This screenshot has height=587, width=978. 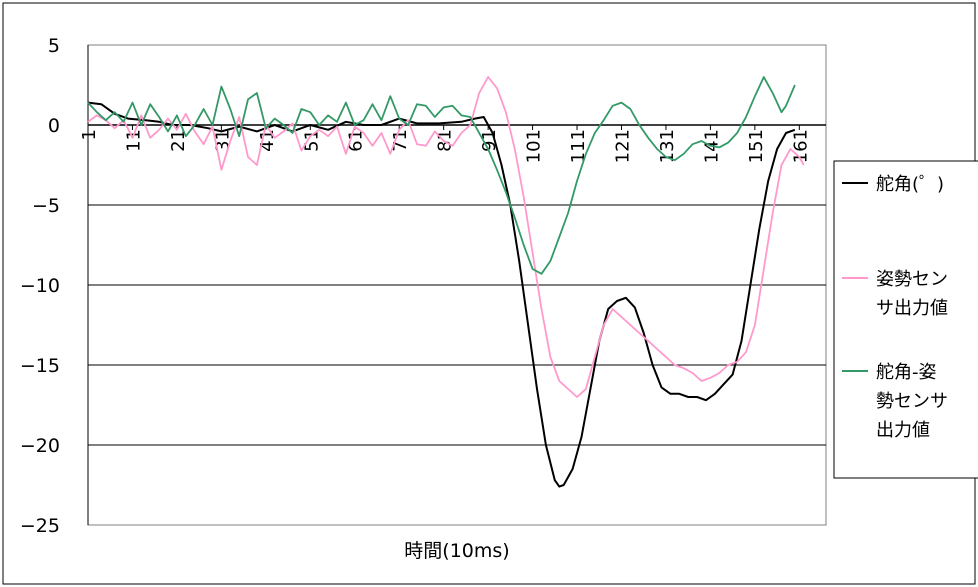 What do you see at coordinates (46, 206) in the screenshot?
I see `y-tick-label: −5` at bounding box center [46, 206].